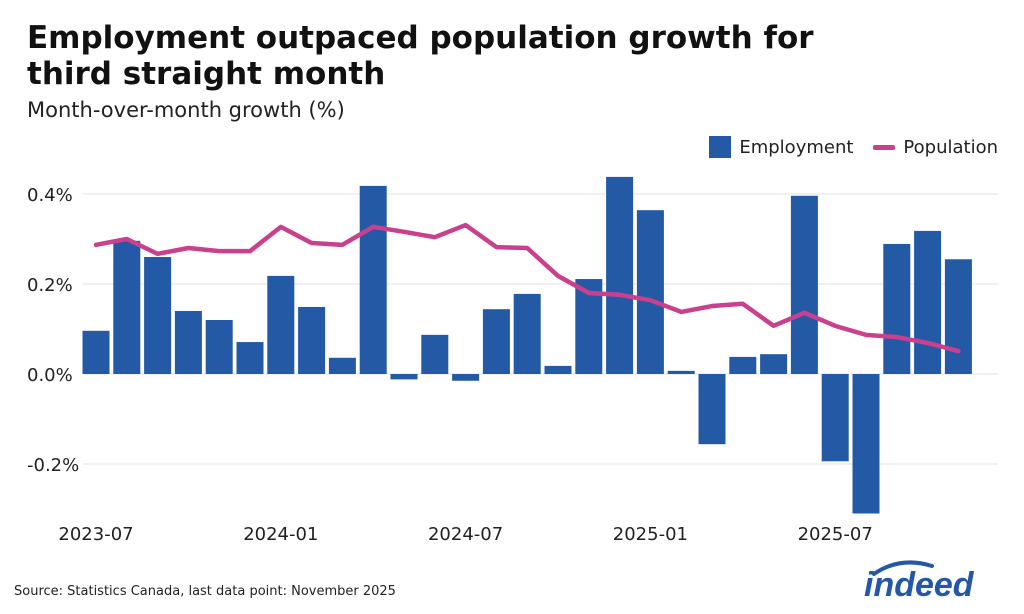 This screenshot has height=614, width=1024. What do you see at coordinates (186, 110) in the screenshot?
I see `chart-subtitle: Month-over-month growth (%)` at bounding box center [186, 110].